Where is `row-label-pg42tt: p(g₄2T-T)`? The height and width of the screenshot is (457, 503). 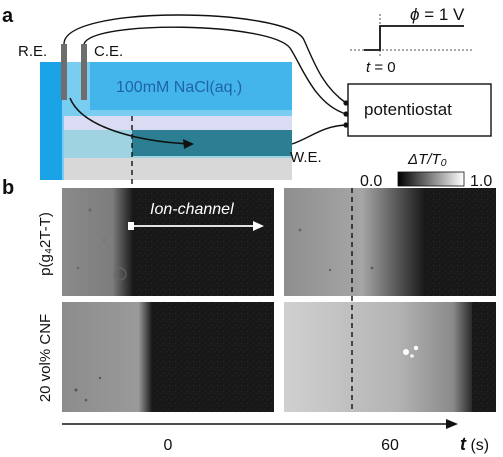 row-label-pg42tt: p(g₄2T-T) is located at coordinates (45, 244).